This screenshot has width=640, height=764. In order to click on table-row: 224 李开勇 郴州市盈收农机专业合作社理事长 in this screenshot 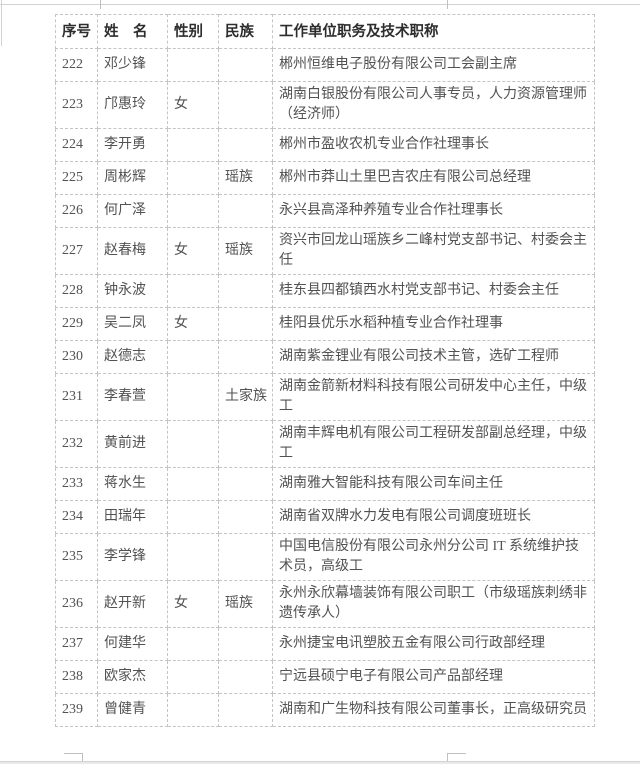, I will do `click(325, 145)`.